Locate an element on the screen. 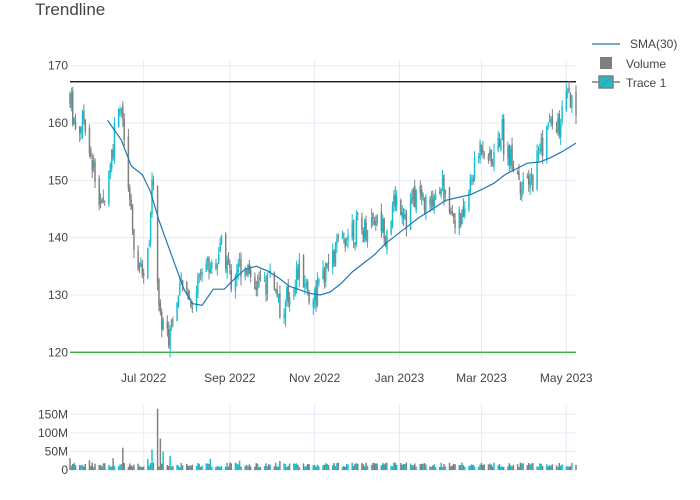 This screenshot has width=700, height=500. legend-label-volume: Volume is located at coordinates (646, 64).